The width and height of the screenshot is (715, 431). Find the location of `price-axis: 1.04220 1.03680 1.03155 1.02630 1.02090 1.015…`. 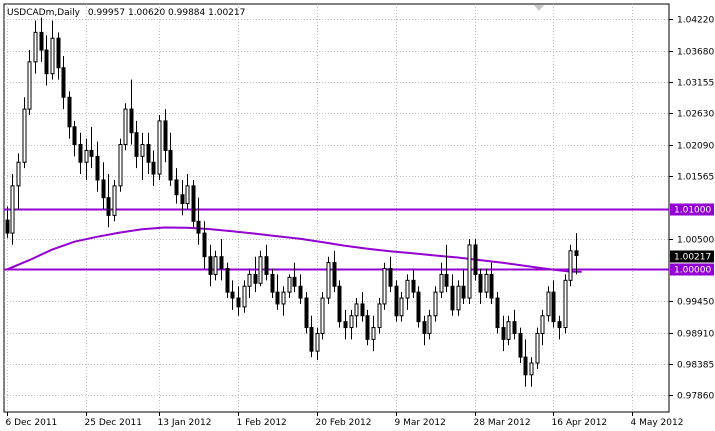

price-axis: 1.04220 1.03680 1.03155 1.02630 1.02090 1.015… is located at coordinates (691, 209).